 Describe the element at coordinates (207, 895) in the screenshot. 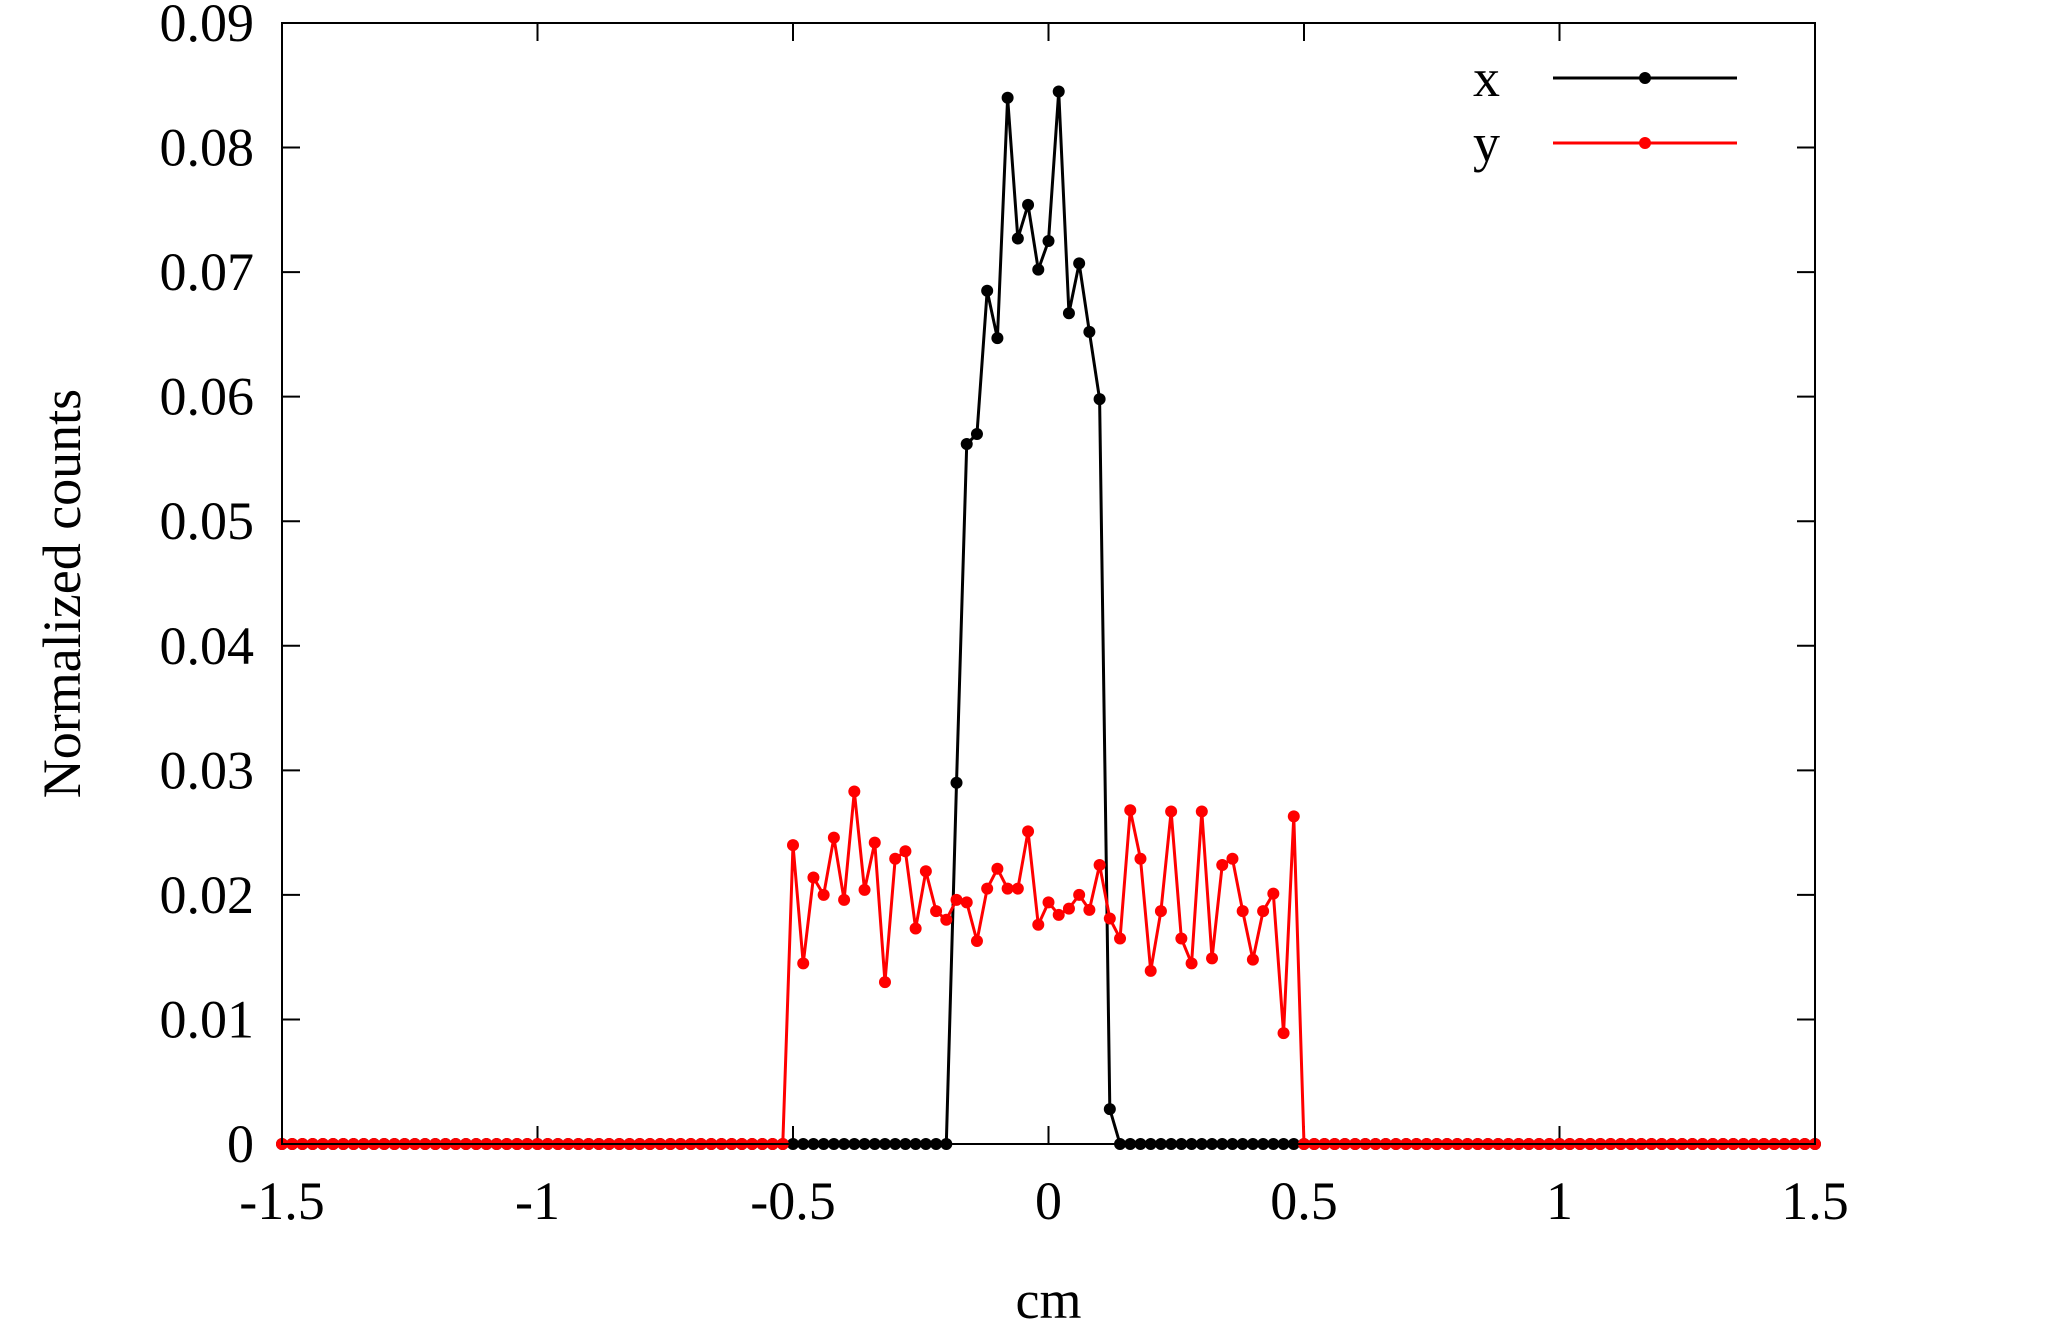

I see `y-tick-label: 0.02` at that location.